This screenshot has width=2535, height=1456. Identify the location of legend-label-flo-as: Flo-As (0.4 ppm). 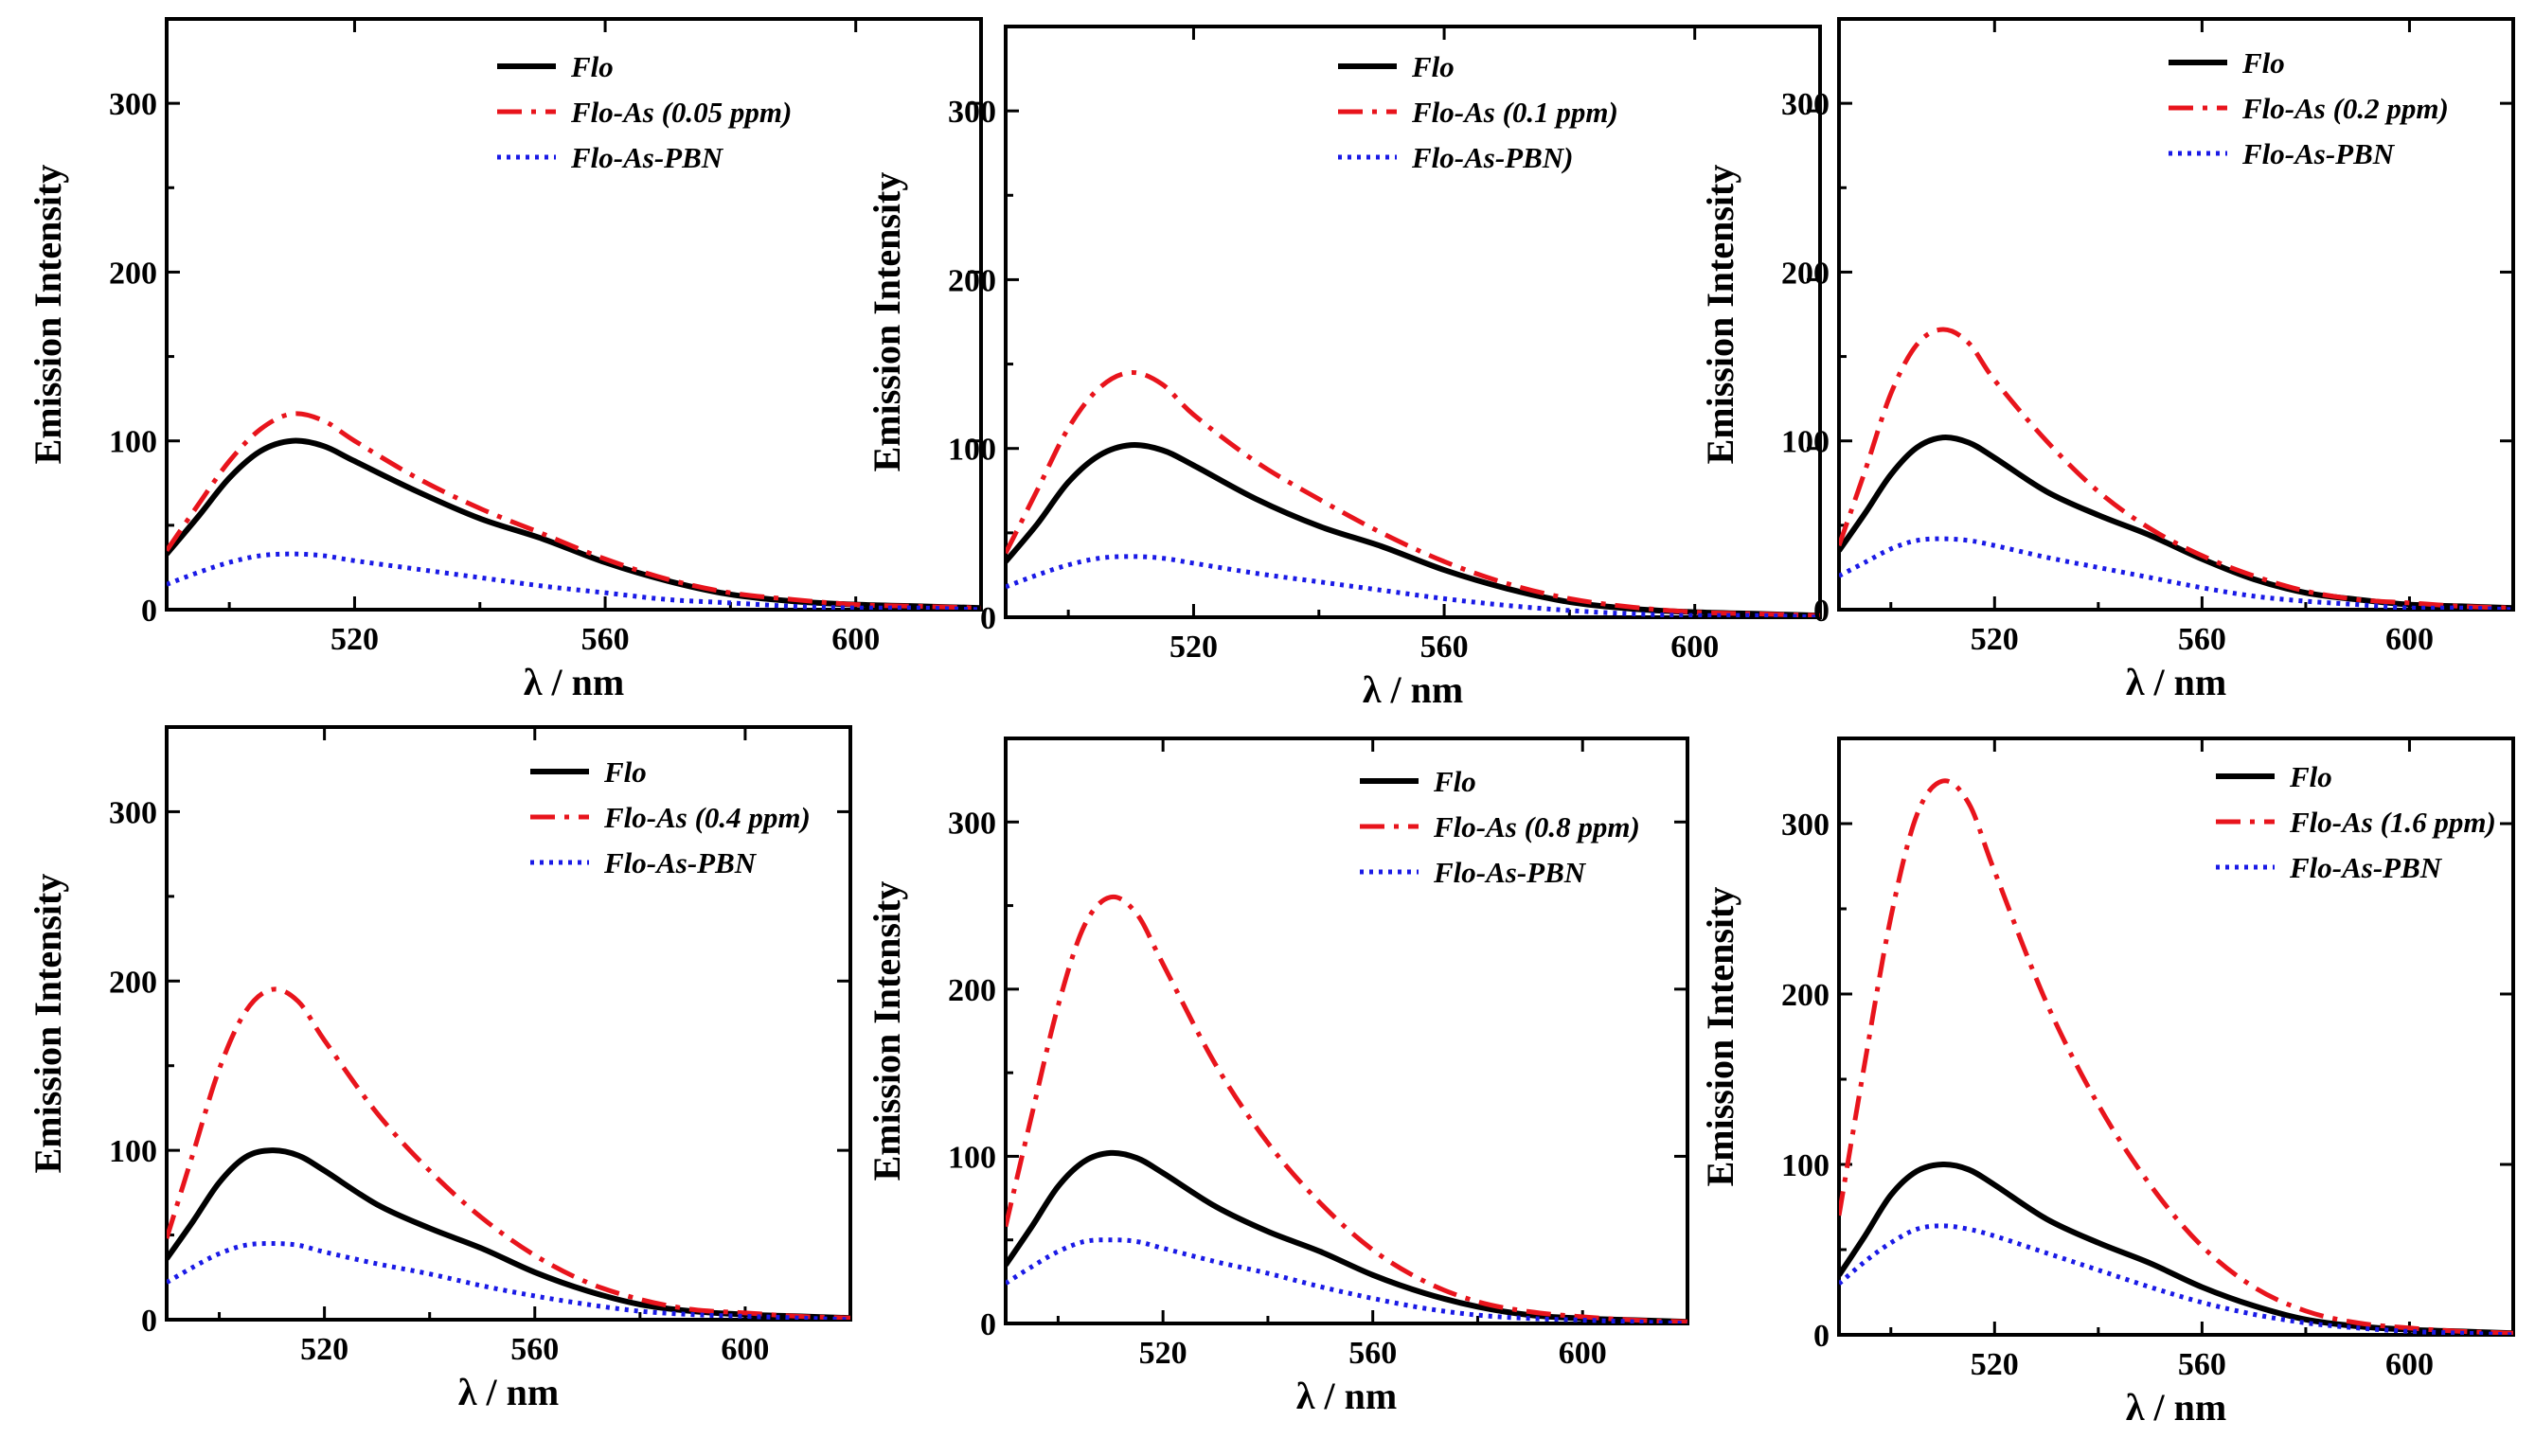
(707, 817).